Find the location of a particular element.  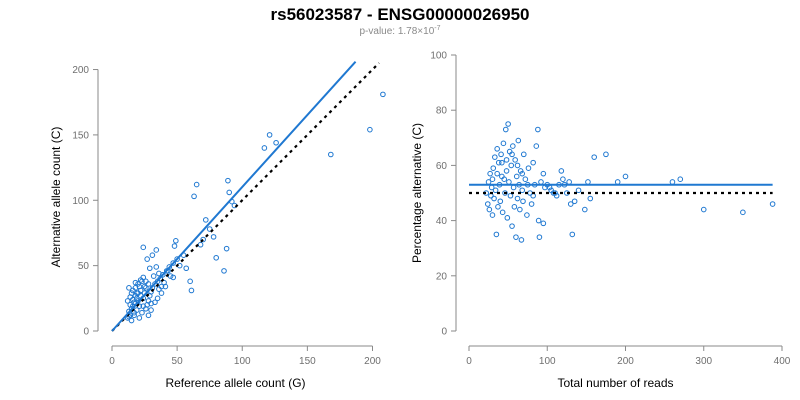

chart-title: rs56023587 - ENSG00000026950 is located at coordinates (400, 14).